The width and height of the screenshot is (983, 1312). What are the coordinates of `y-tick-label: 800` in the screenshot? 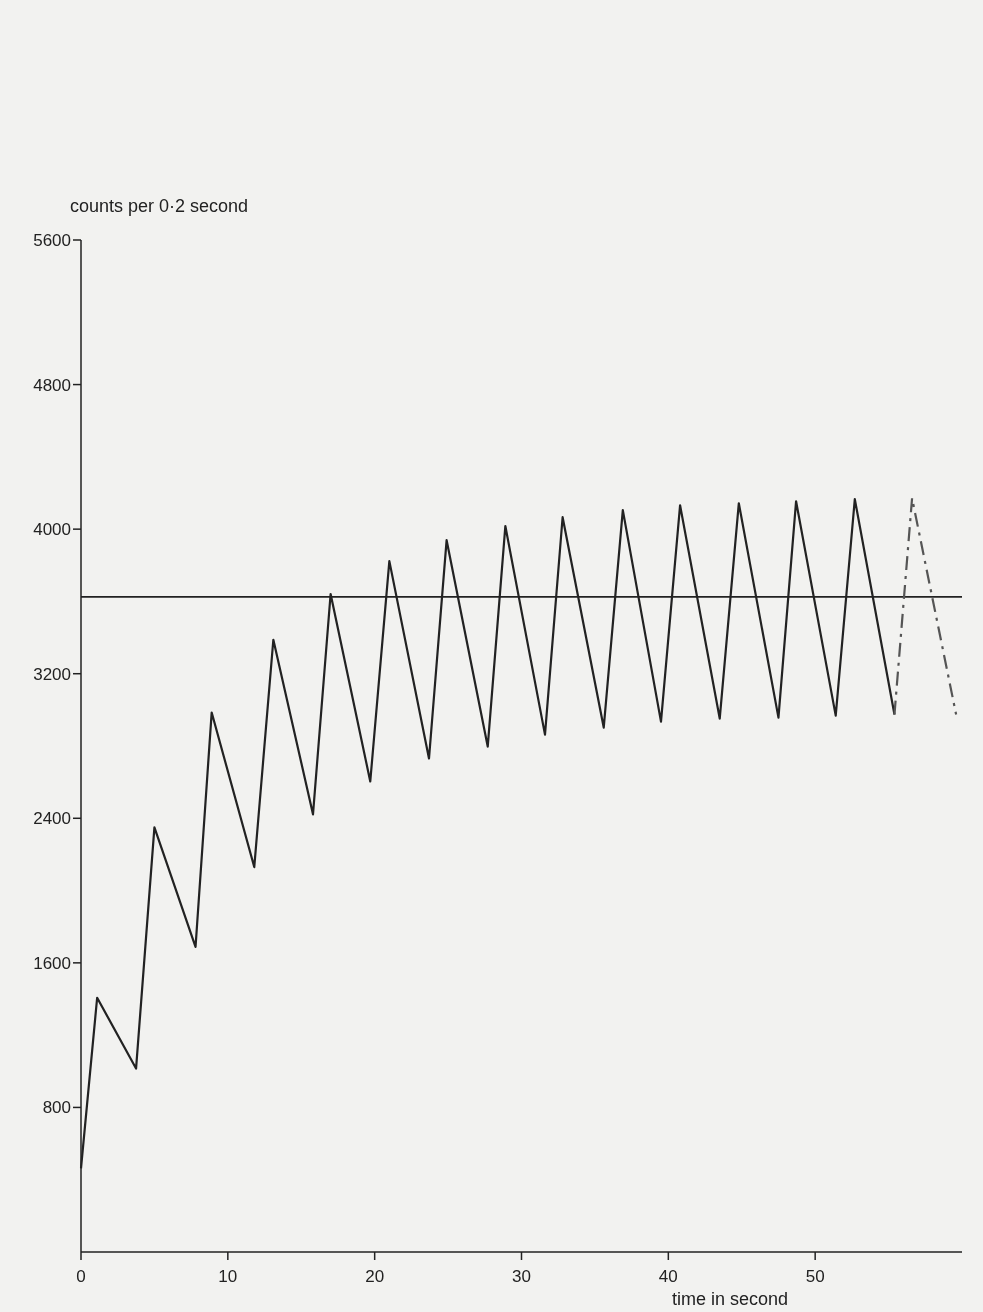 It's located at (56, 1108).